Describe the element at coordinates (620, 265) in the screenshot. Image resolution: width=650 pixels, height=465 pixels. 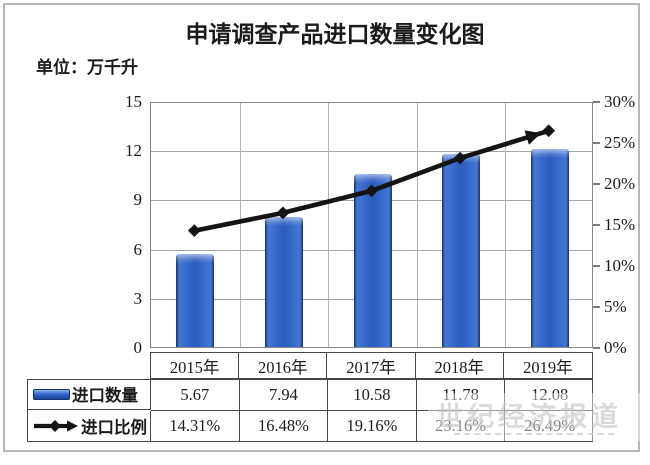
I see `right-axis-tick: 10%` at that location.